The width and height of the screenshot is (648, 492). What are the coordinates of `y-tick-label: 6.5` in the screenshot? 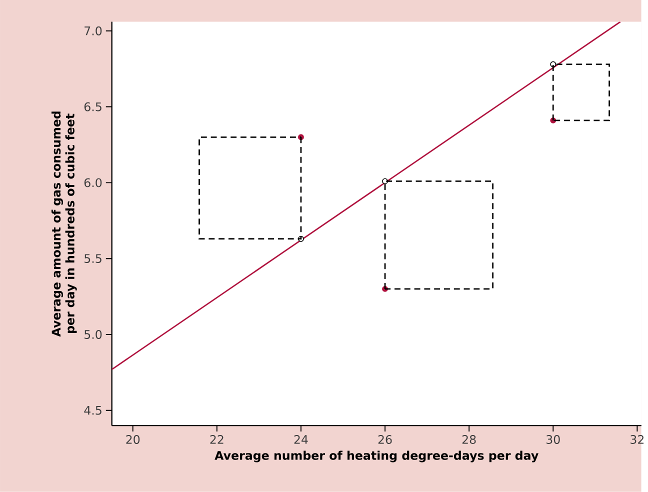 It's located at (93, 107).